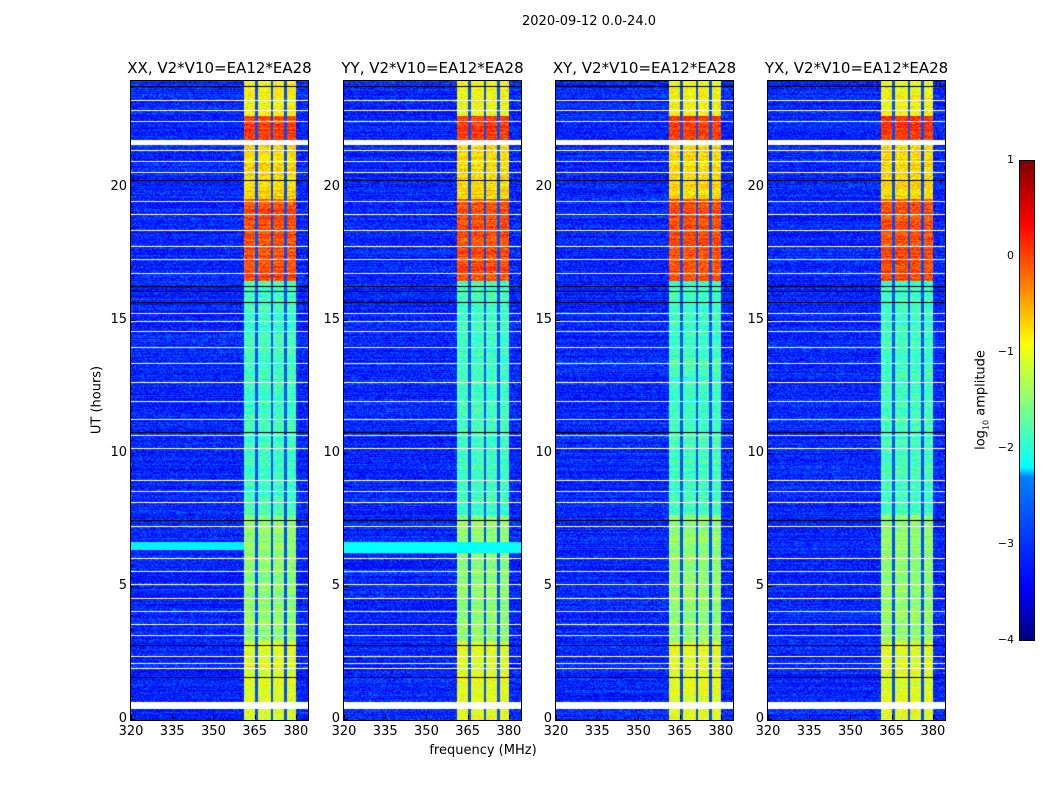 This screenshot has height=800, width=1050. What do you see at coordinates (589, 21) in the screenshot?
I see `figure-title: 2020-09-12 0.0-24.0` at bounding box center [589, 21].